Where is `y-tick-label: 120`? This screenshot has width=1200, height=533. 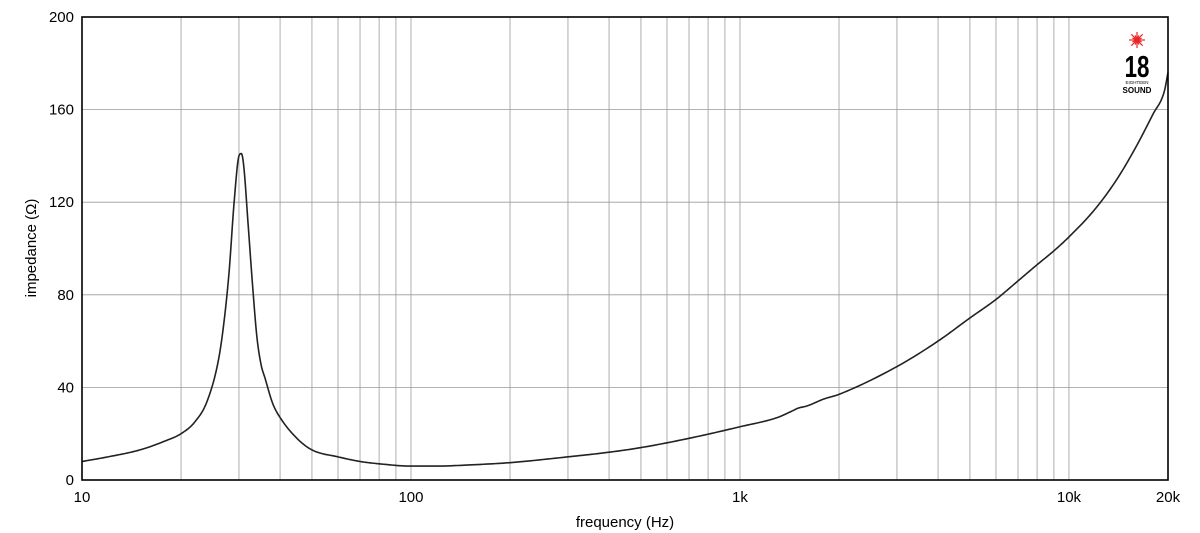 y-tick-label: 120 is located at coordinates (61, 202).